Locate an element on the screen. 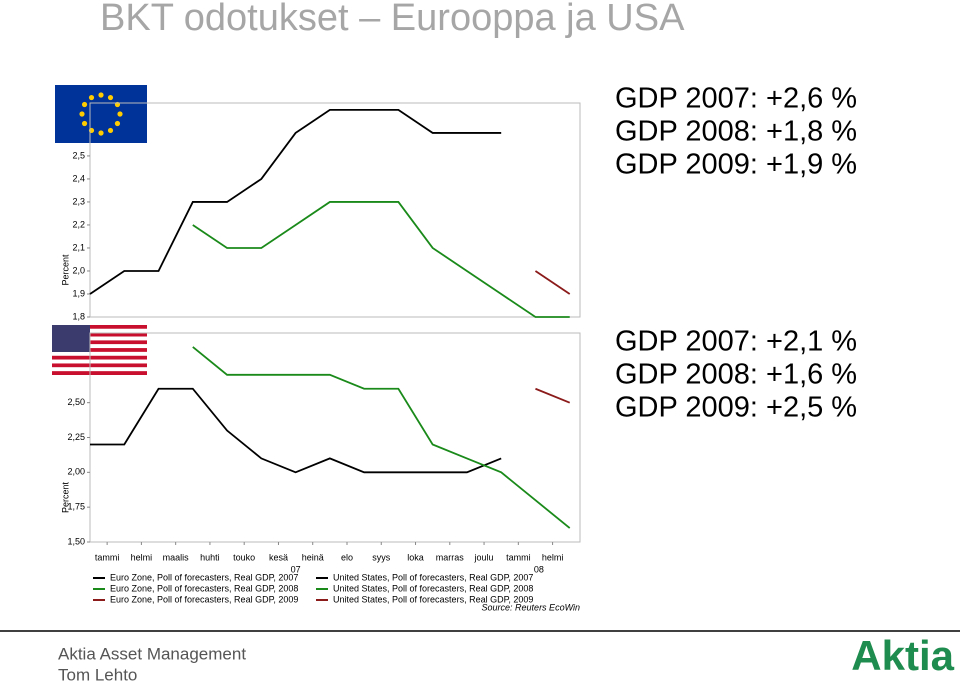 The height and width of the screenshot is (681, 960). us-flag is located at coordinates (99, 350).